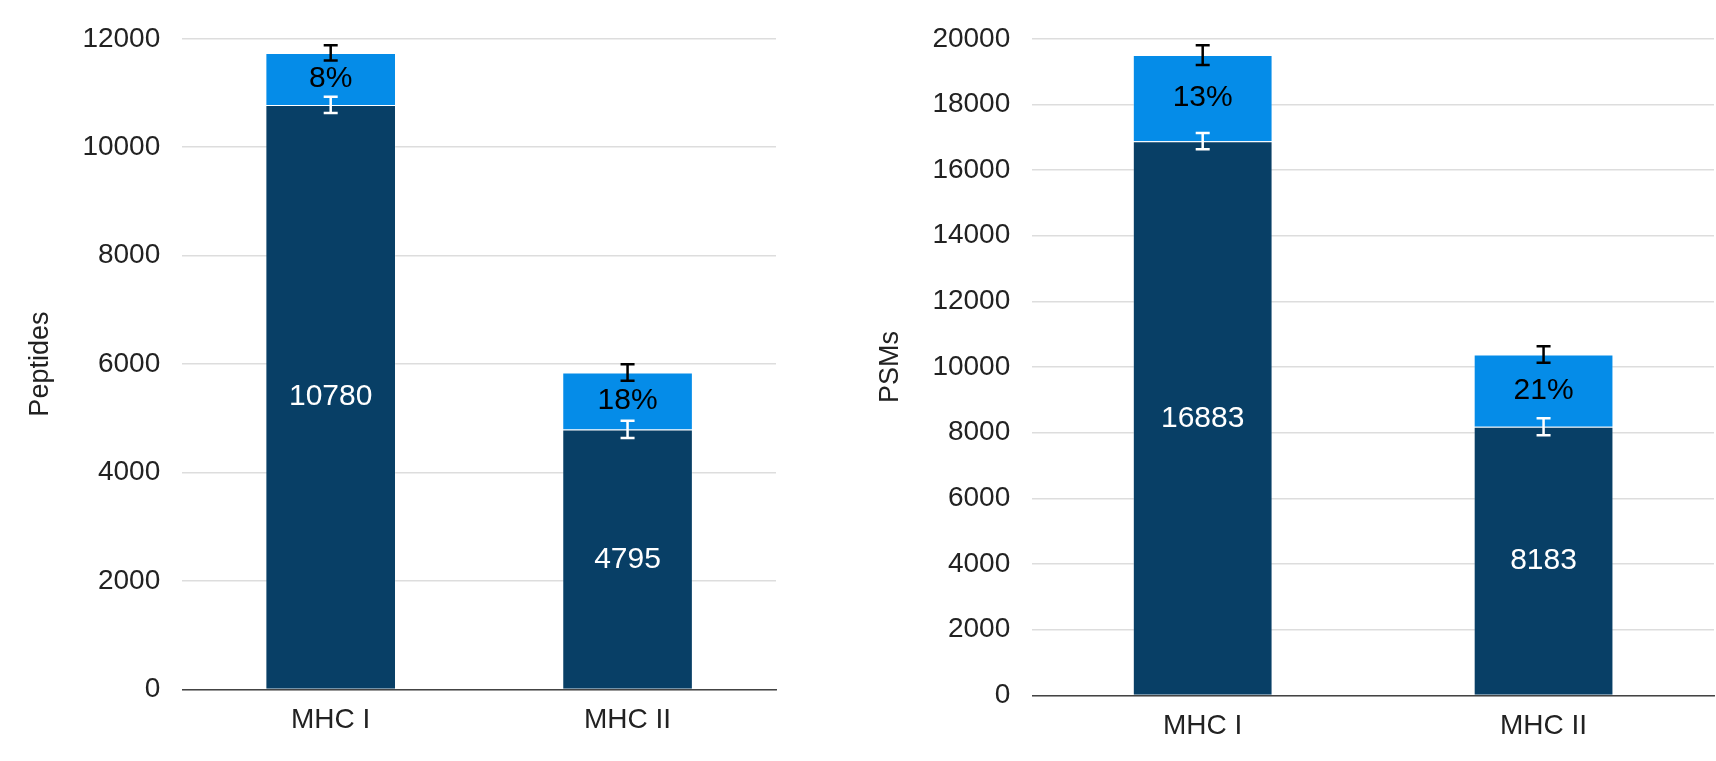 This screenshot has height=761, width=1716. Describe the element at coordinates (38, 364) in the screenshot. I see `y-axis-title: Peptides` at that location.